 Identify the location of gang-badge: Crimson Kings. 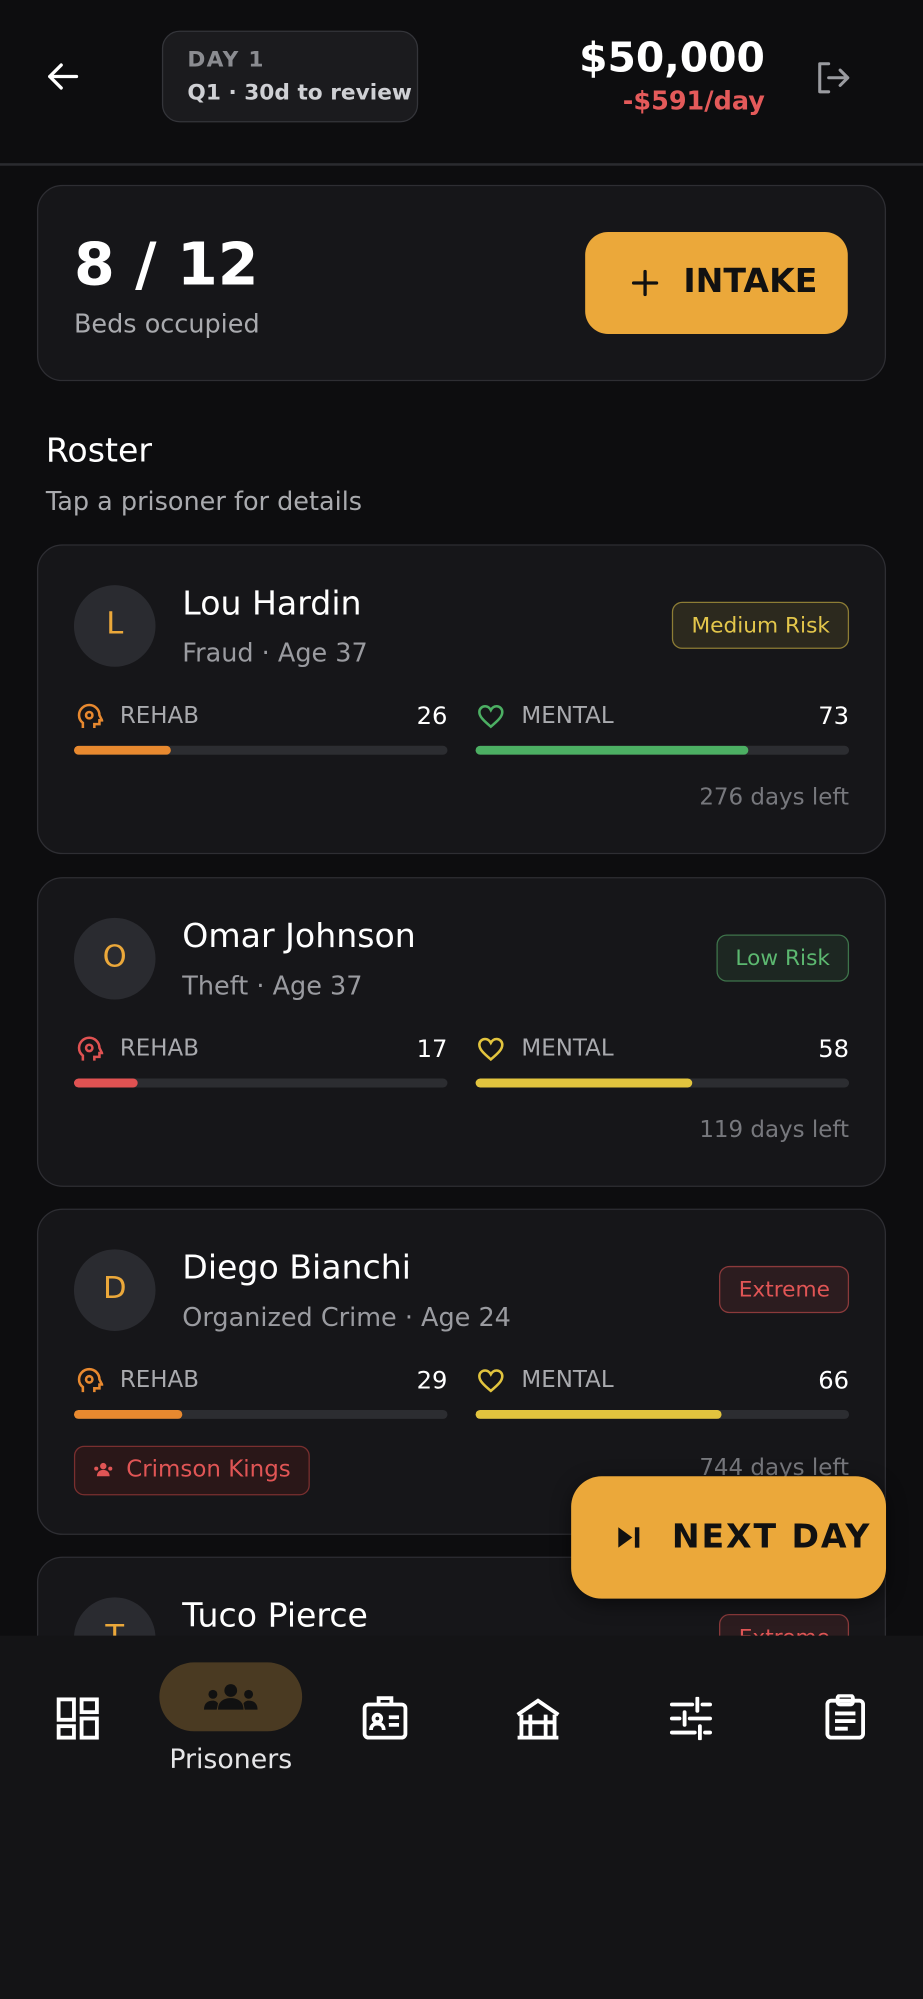
(191, 1470).